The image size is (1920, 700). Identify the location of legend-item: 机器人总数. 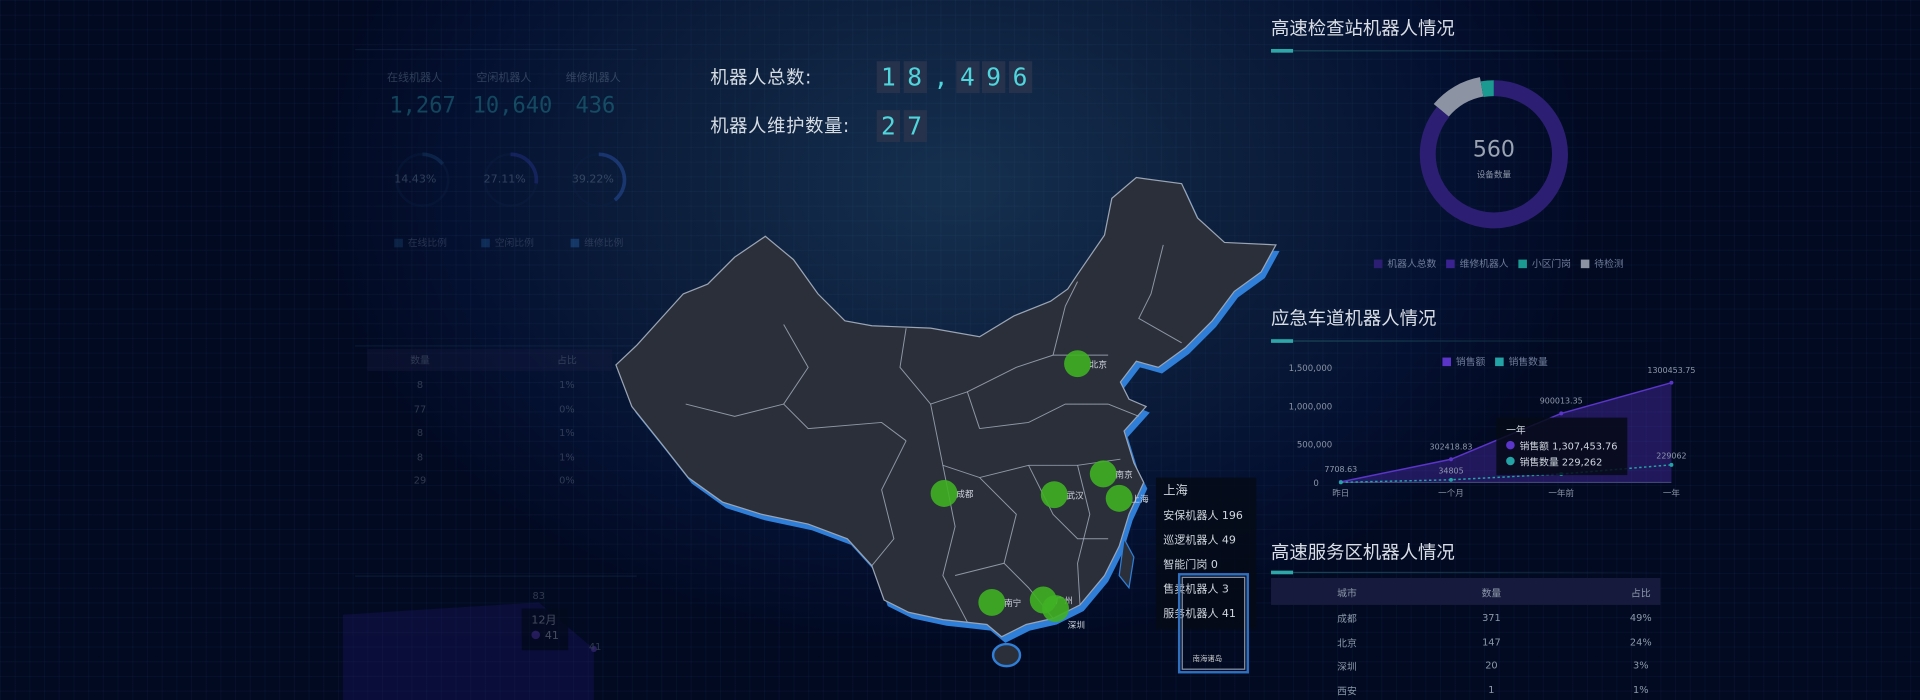
(1404, 263).